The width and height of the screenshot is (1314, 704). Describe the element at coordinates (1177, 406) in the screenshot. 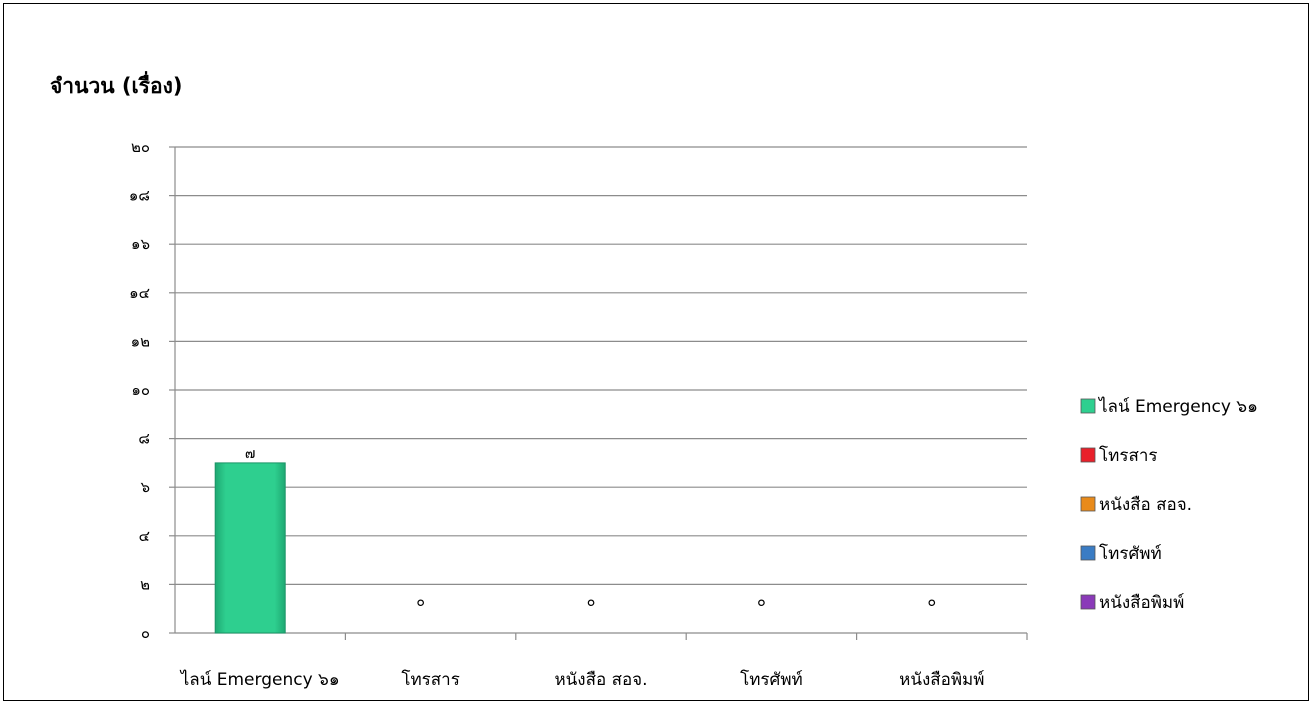

I see `legend-label: ไลน์ Emergency ๖๑` at that location.